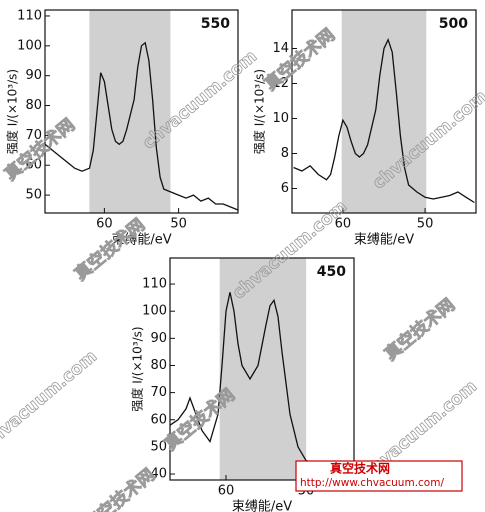 This screenshot has width=485, height=512. Describe the element at coordinates (158, 474) in the screenshot. I see `y-tick-label: 40` at that location.